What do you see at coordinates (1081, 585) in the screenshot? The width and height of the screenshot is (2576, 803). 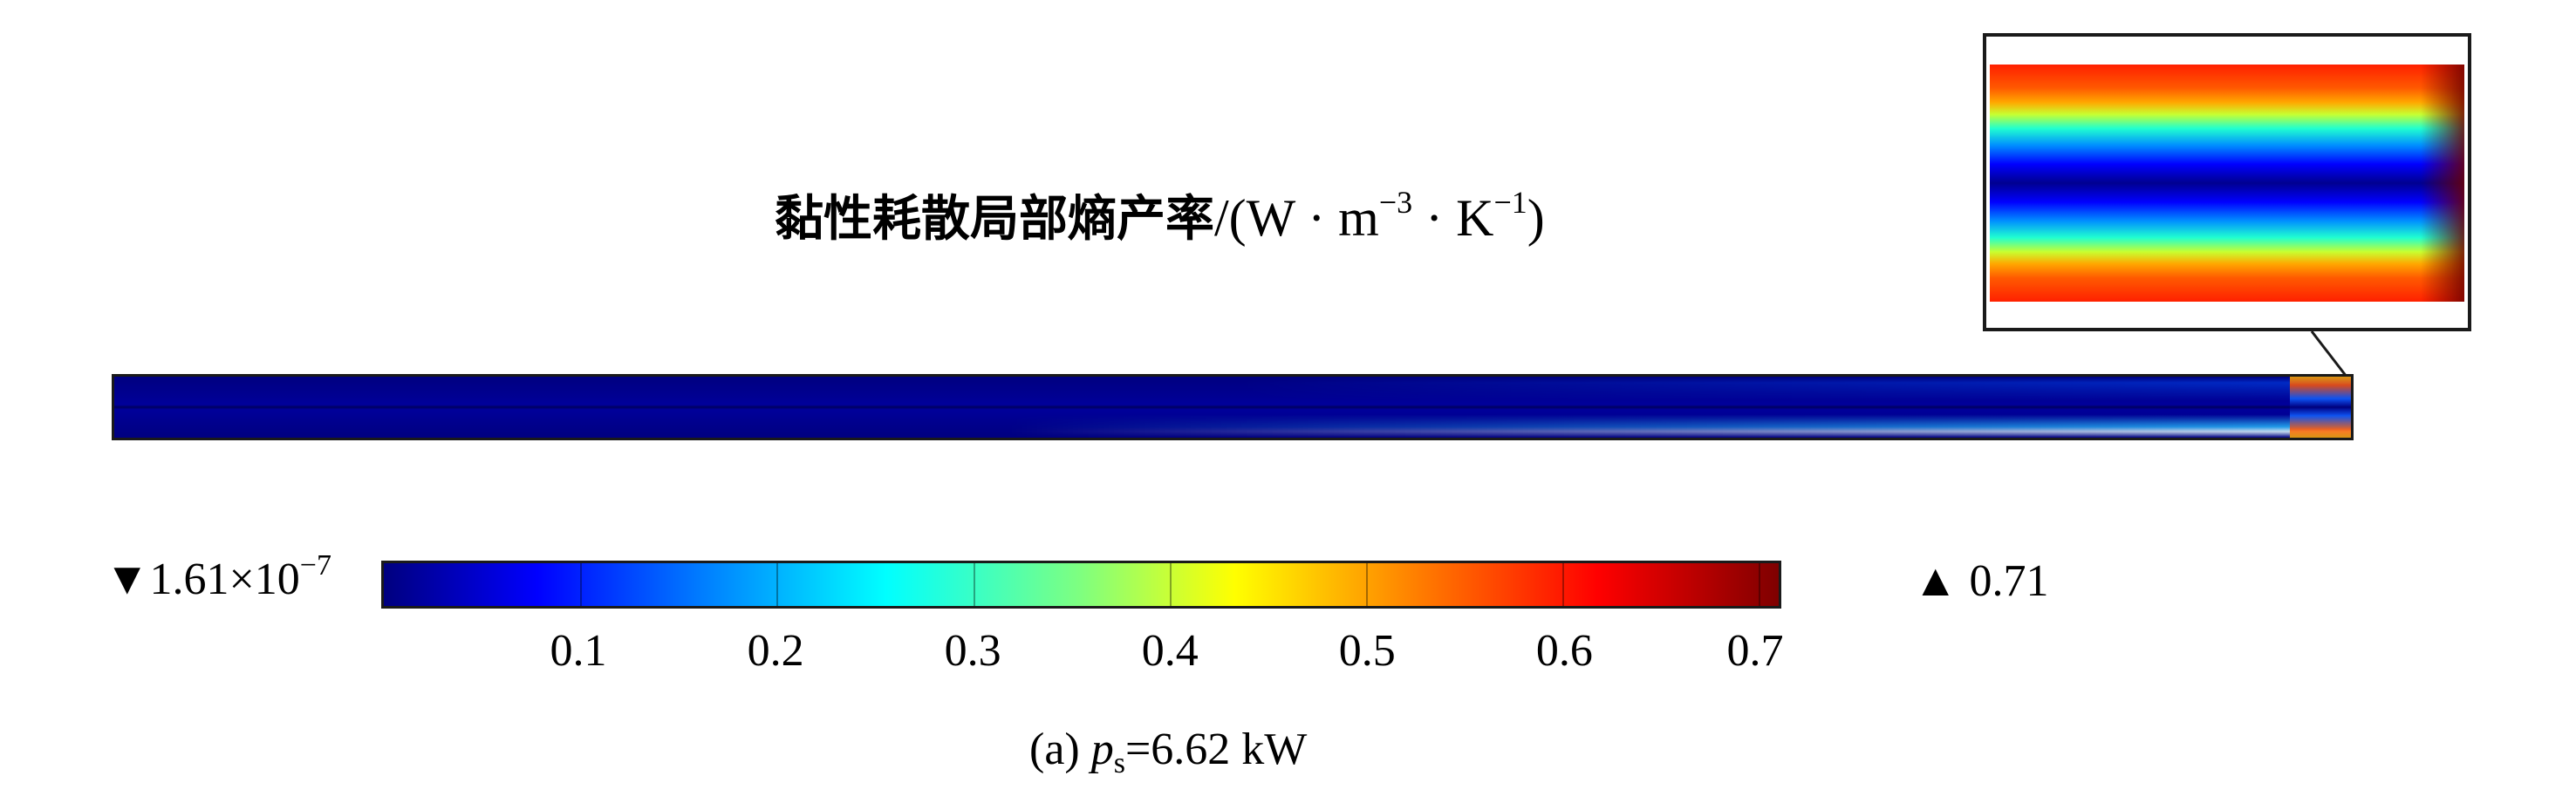 I see `colorbar` at bounding box center [1081, 585].